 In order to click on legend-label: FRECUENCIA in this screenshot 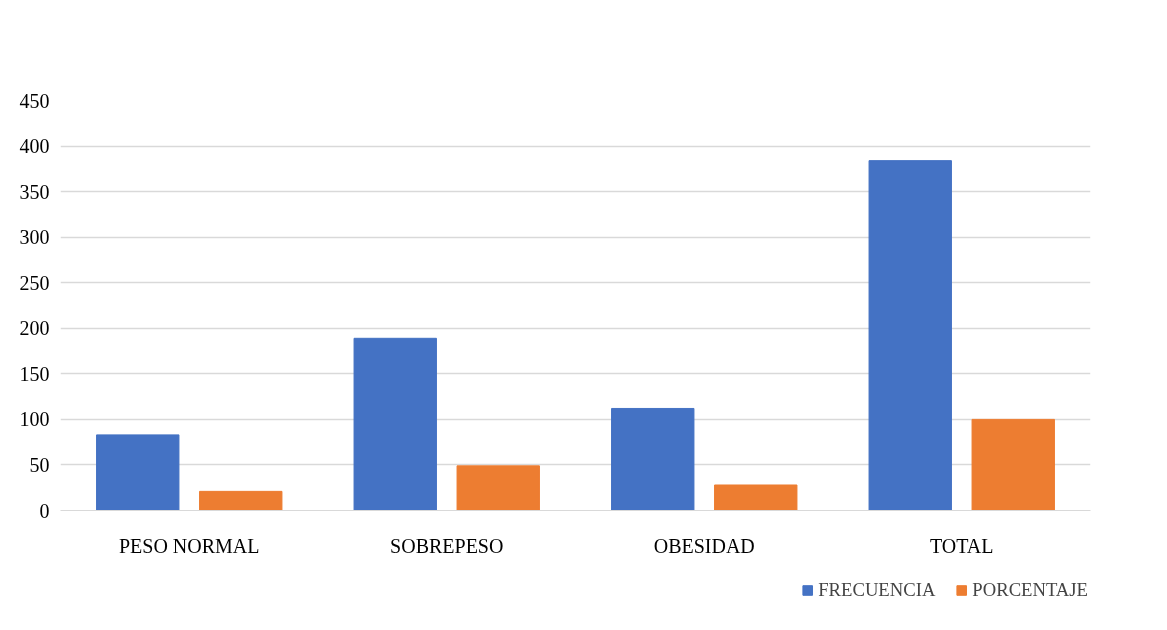, I will do `click(877, 589)`.